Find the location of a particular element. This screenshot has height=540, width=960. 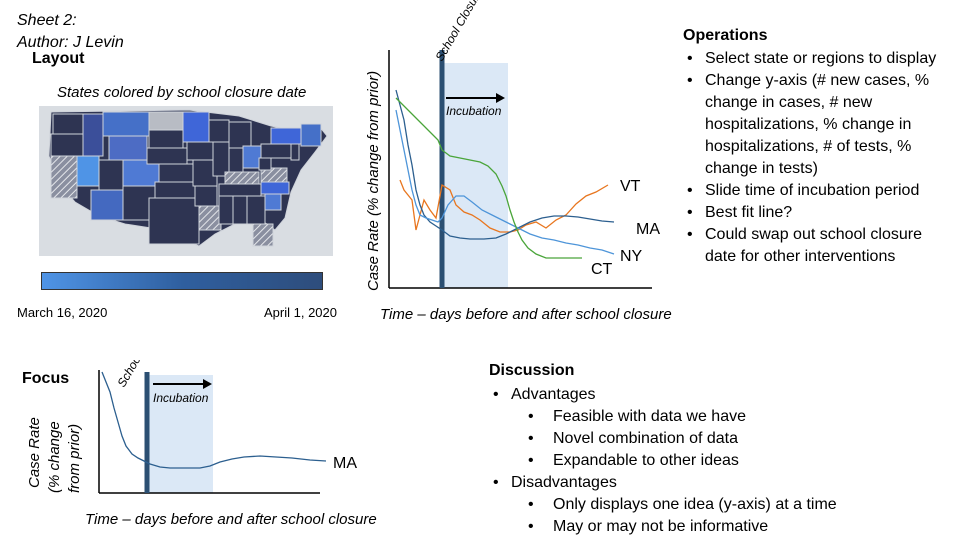

operations-item: Best fit line? is located at coordinates (819, 213).